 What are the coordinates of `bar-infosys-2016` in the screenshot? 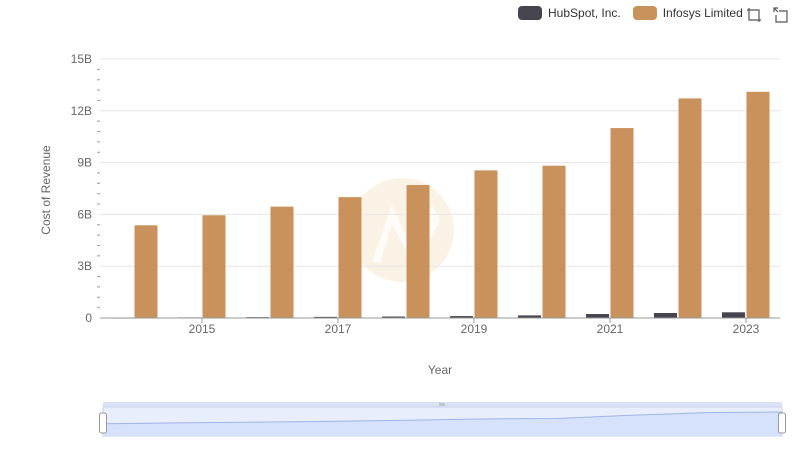 It's located at (282, 262).